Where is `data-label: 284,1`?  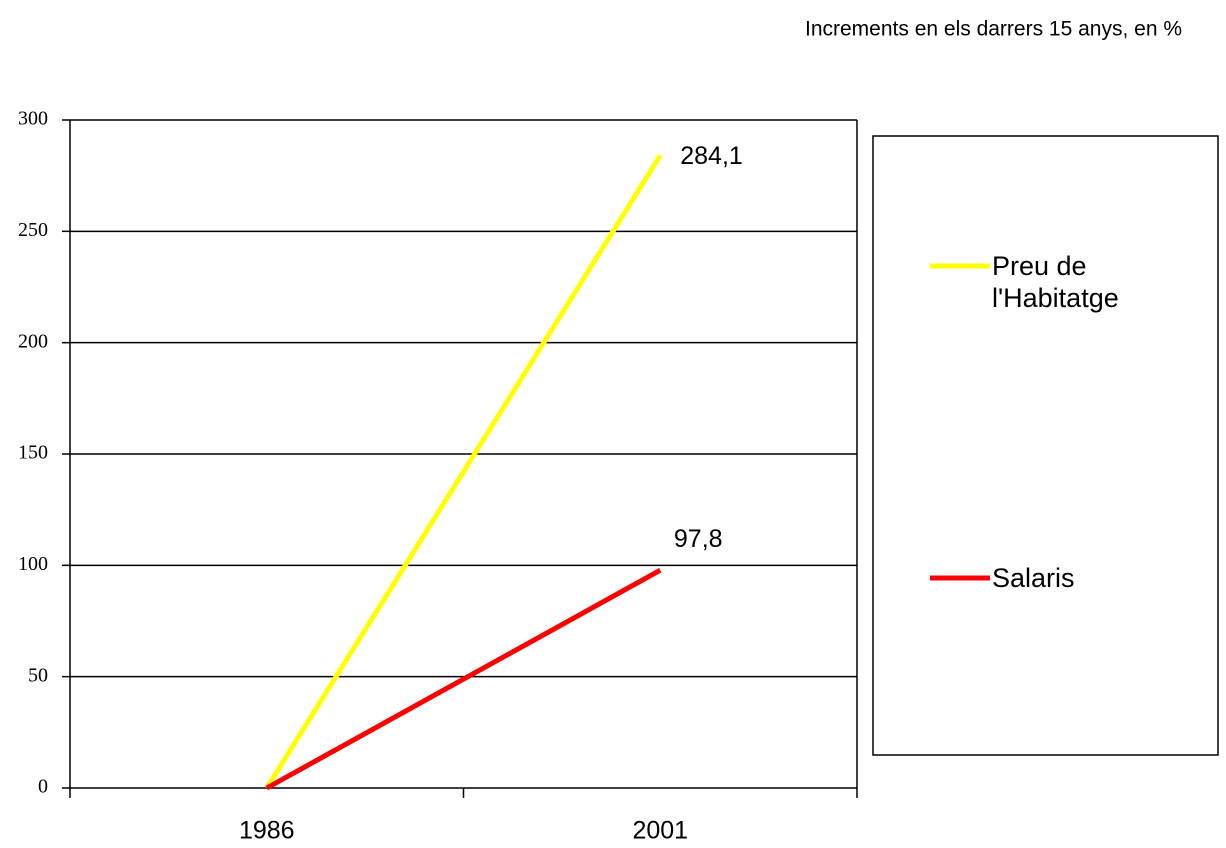 data-label: 284,1 is located at coordinates (711, 156).